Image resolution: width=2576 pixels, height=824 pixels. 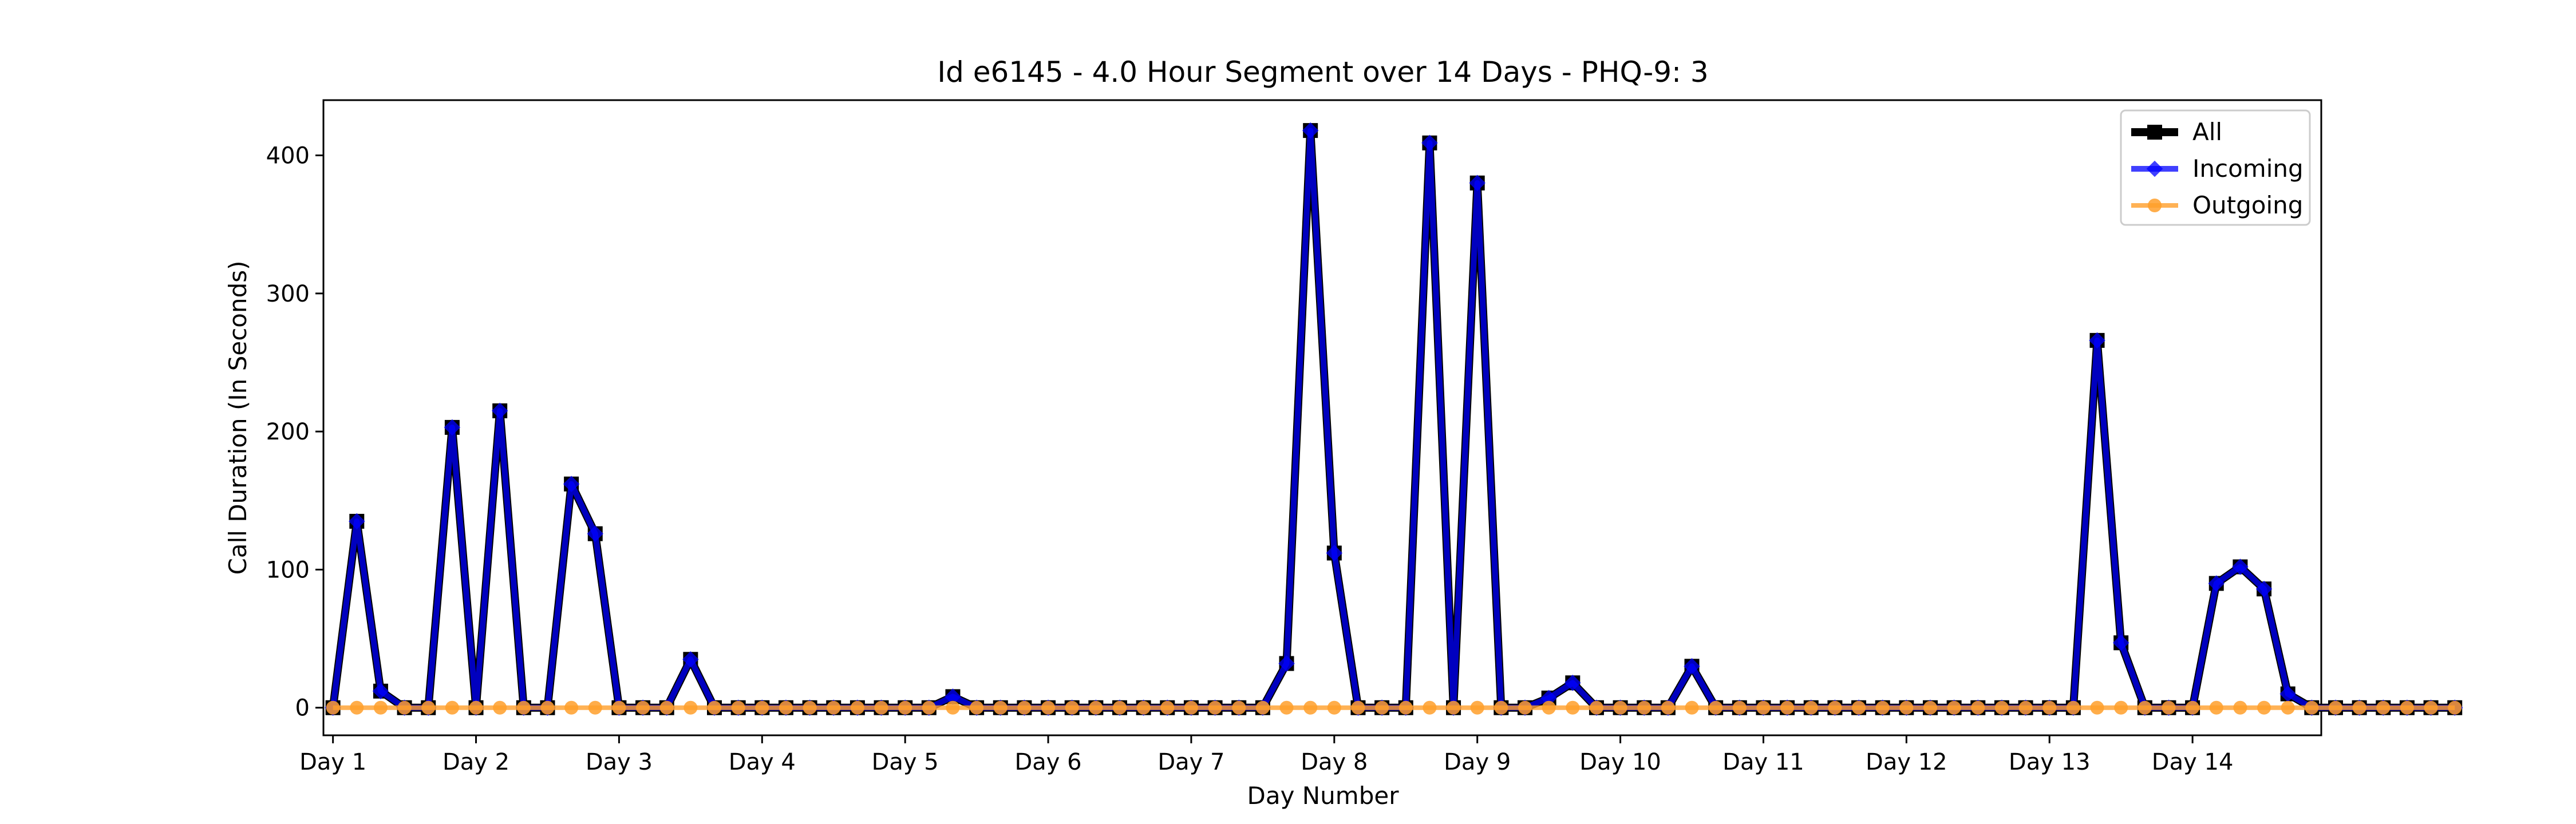 I want to click on y-tick-label: 200, so click(x=288, y=432).